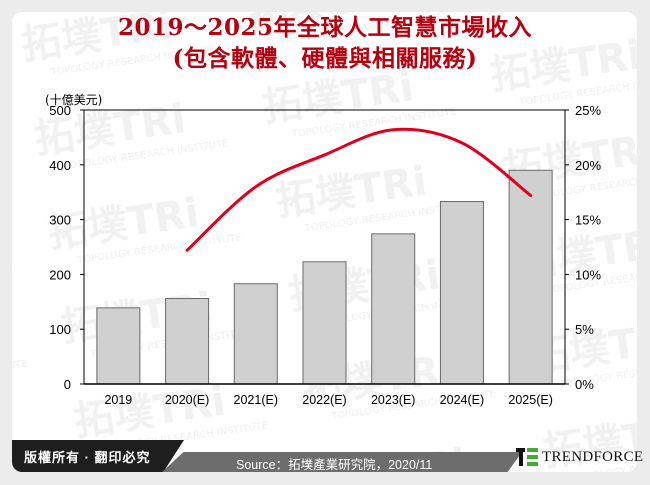  Describe the element at coordinates (393, 309) in the screenshot. I see `bar-2023(E)` at that location.